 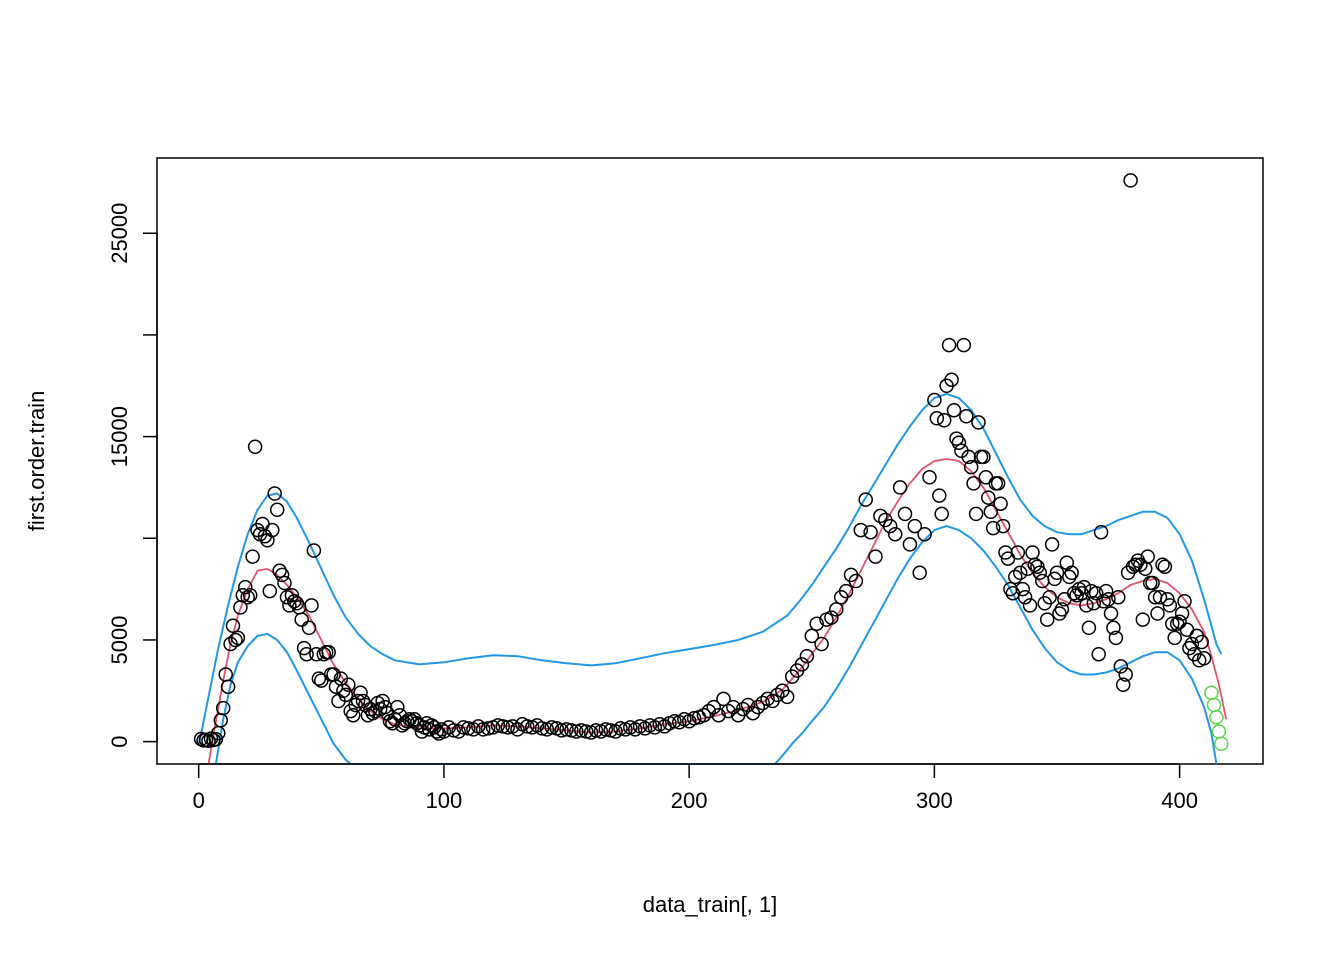 What do you see at coordinates (199, 800) in the screenshot?
I see `x-tick-label: 0` at bounding box center [199, 800].